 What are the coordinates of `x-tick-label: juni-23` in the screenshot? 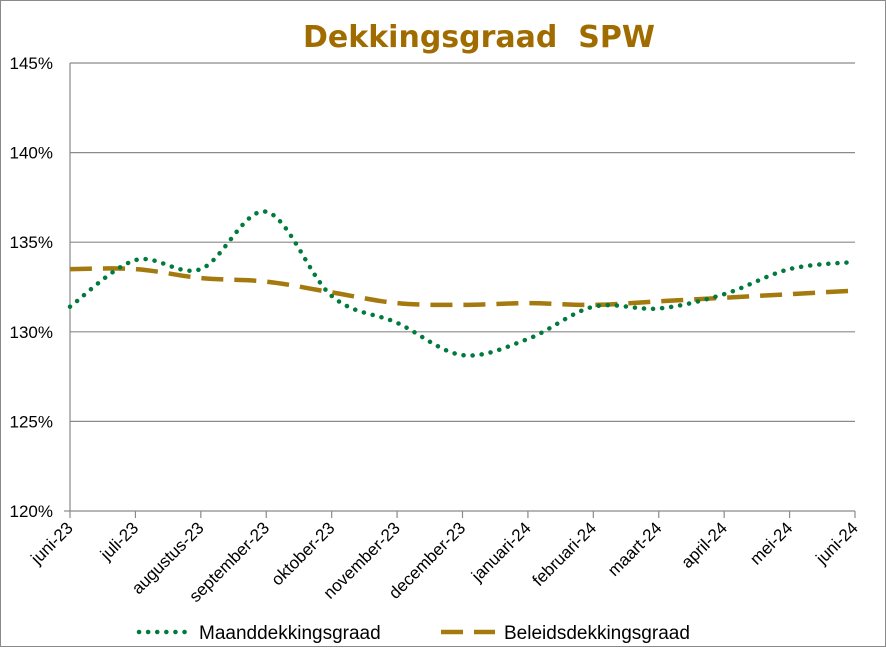 It's located at (52, 543).